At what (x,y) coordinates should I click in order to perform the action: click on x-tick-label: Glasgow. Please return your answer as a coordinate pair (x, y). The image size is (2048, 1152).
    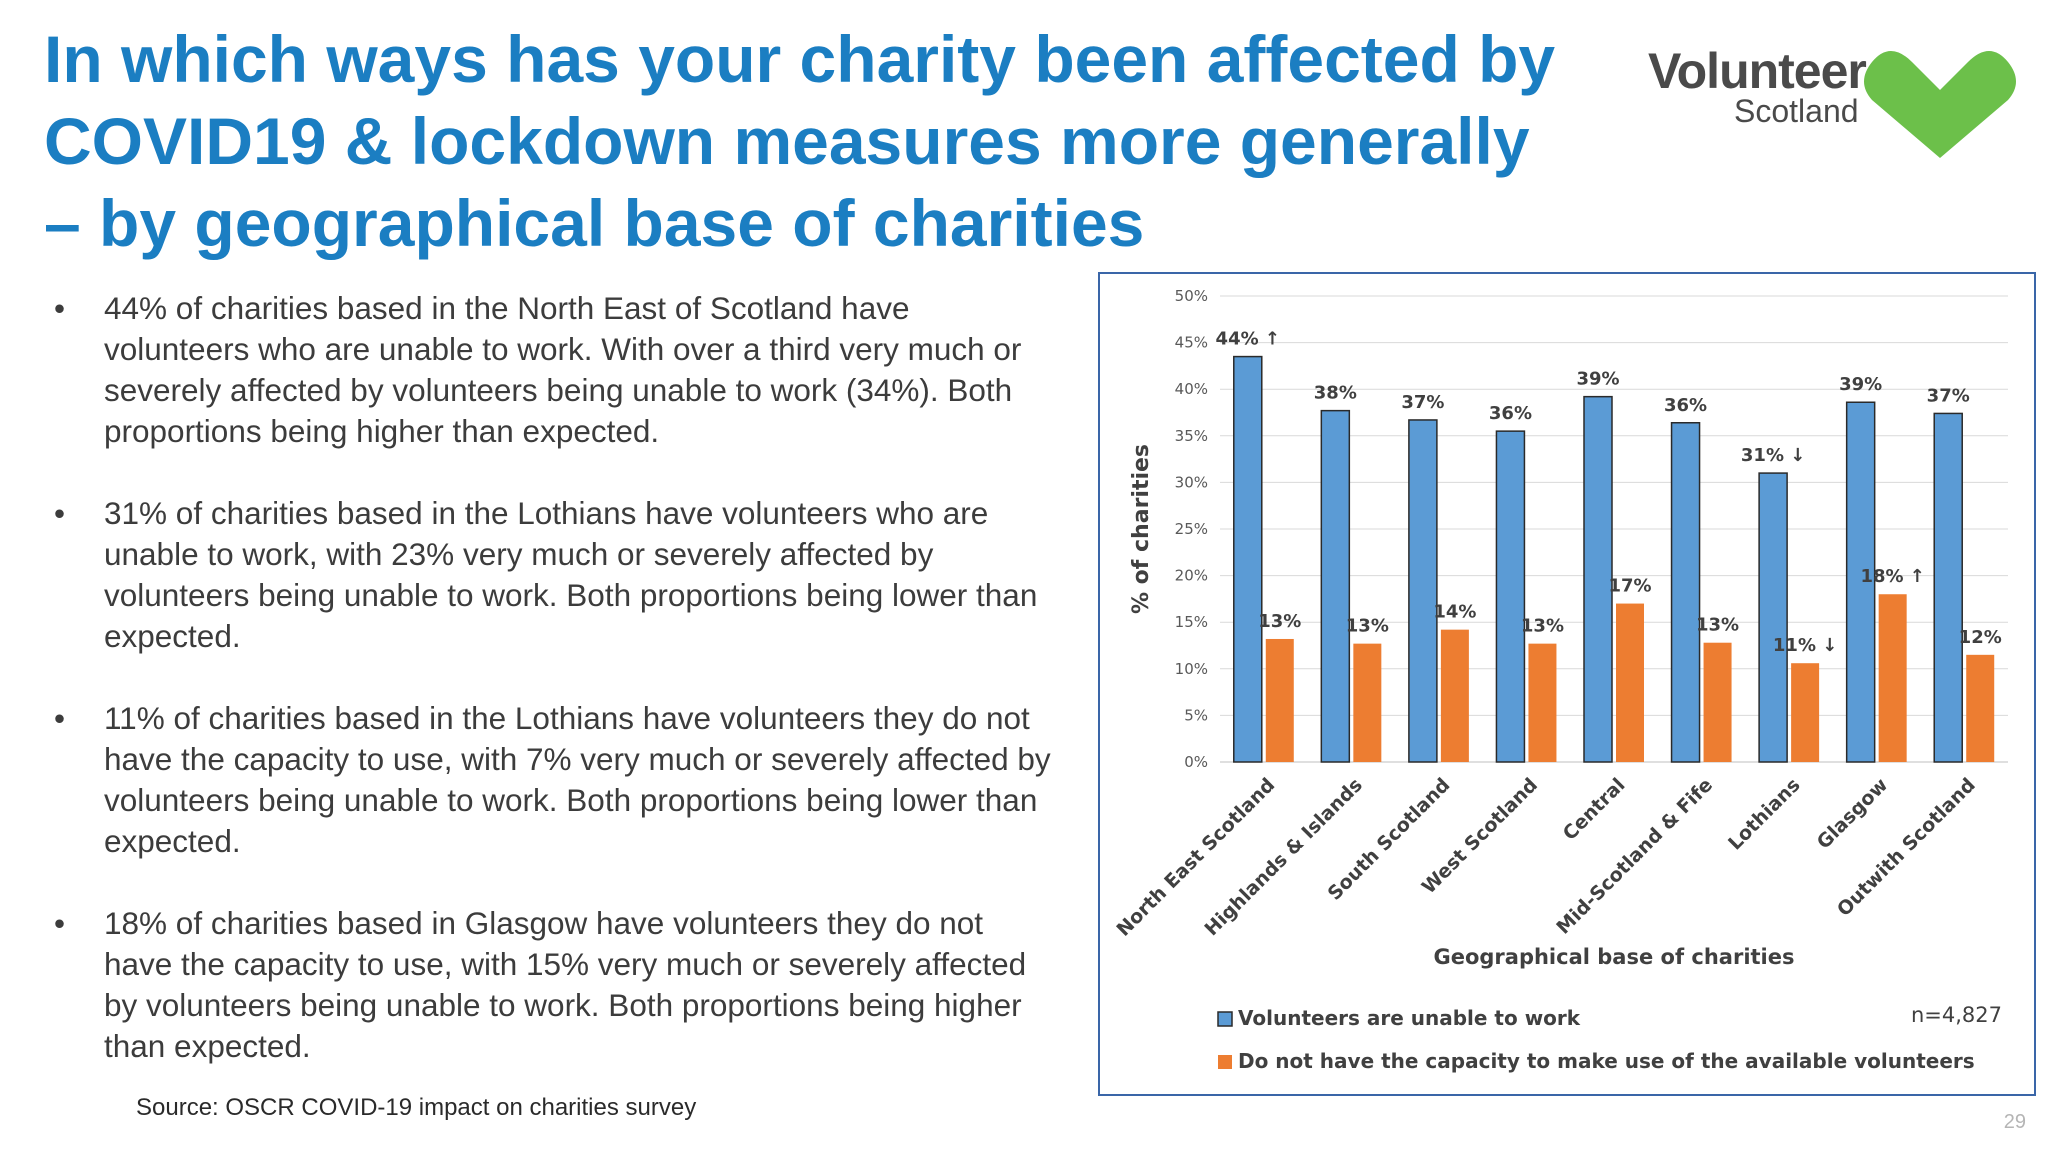
    Looking at the image, I should click on (1853, 814).